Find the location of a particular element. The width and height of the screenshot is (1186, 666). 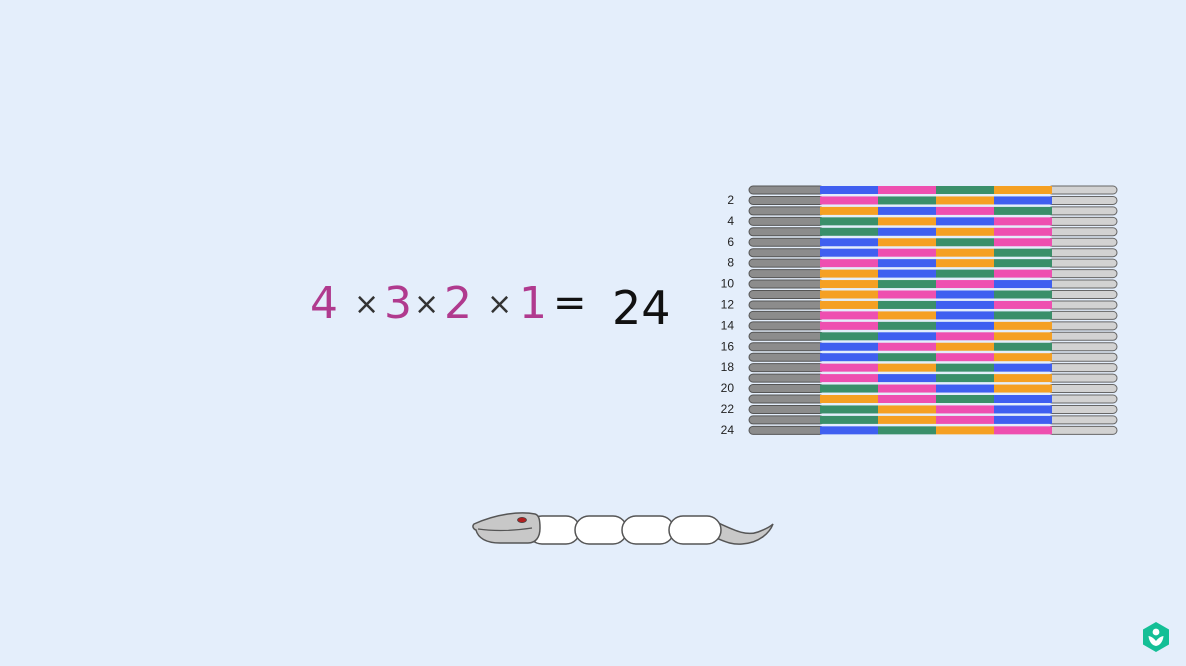

khan-academy-logo-icon is located at coordinates (1156, 637).